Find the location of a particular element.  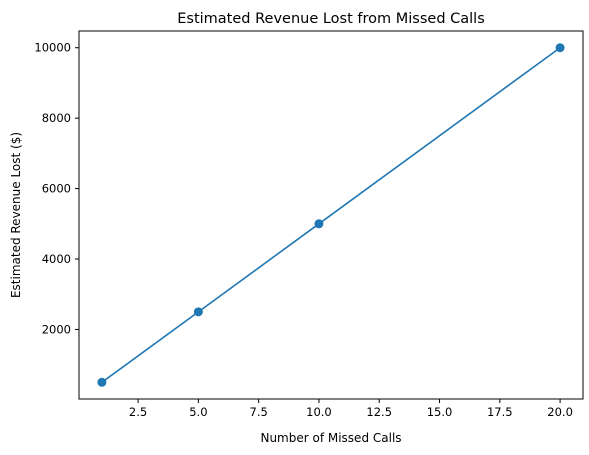

x-tick-label: 17.5 is located at coordinates (500, 412).